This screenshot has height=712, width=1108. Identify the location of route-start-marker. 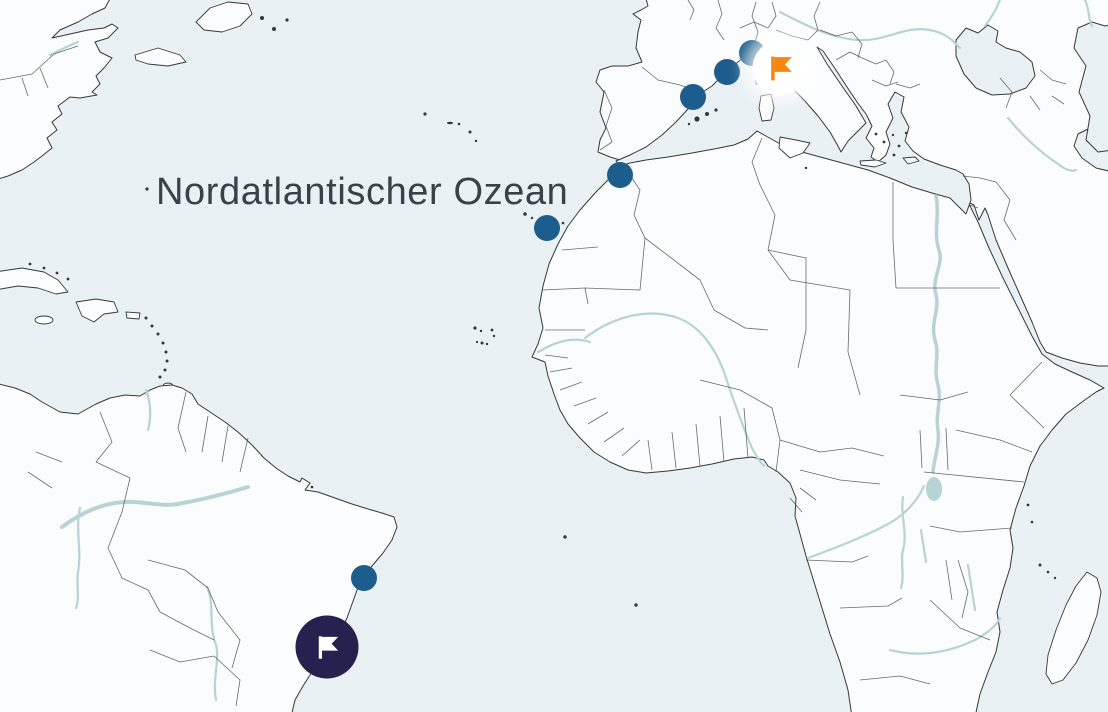
(780, 68).